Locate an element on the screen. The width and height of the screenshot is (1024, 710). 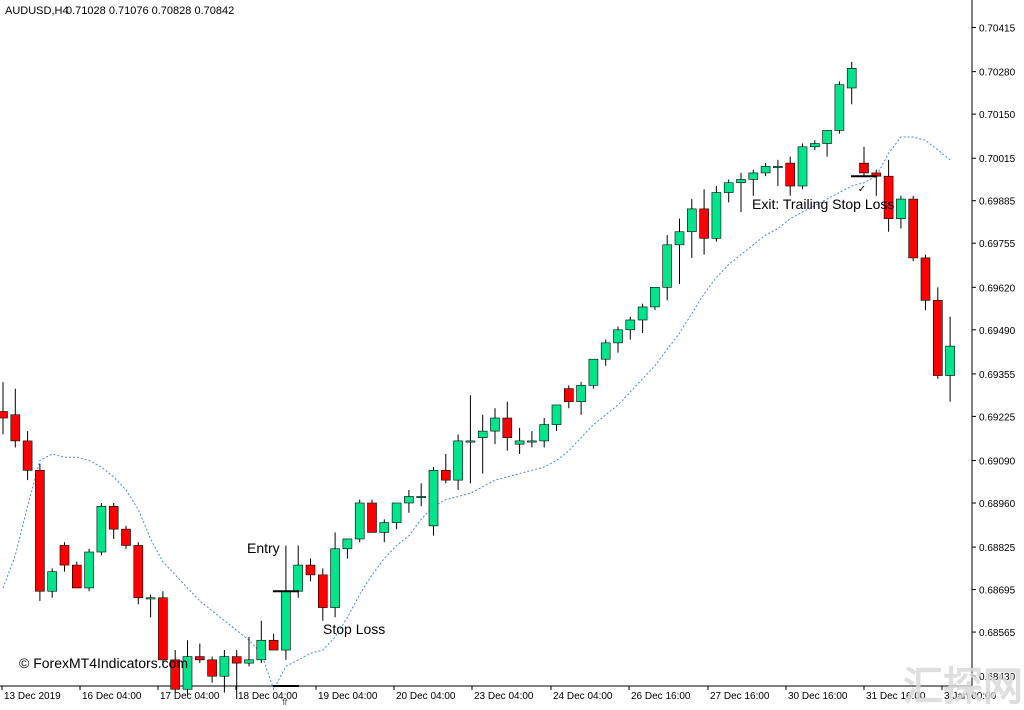
x-tick-label: 17 Dec 04:00 is located at coordinates (190, 696).